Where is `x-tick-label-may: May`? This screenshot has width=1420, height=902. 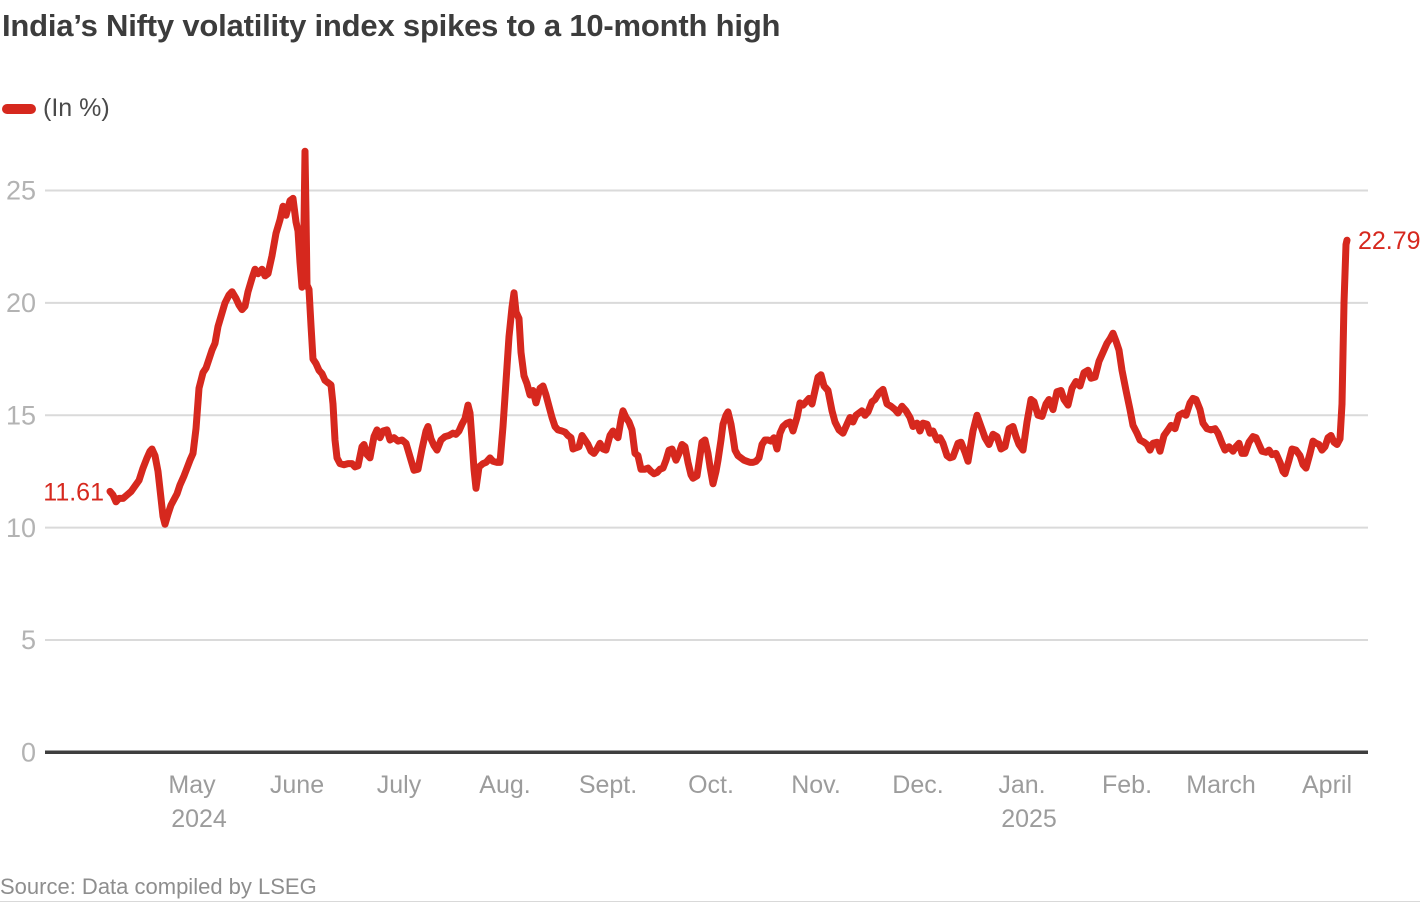 x-tick-label-may: May is located at coordinates (192, 785).